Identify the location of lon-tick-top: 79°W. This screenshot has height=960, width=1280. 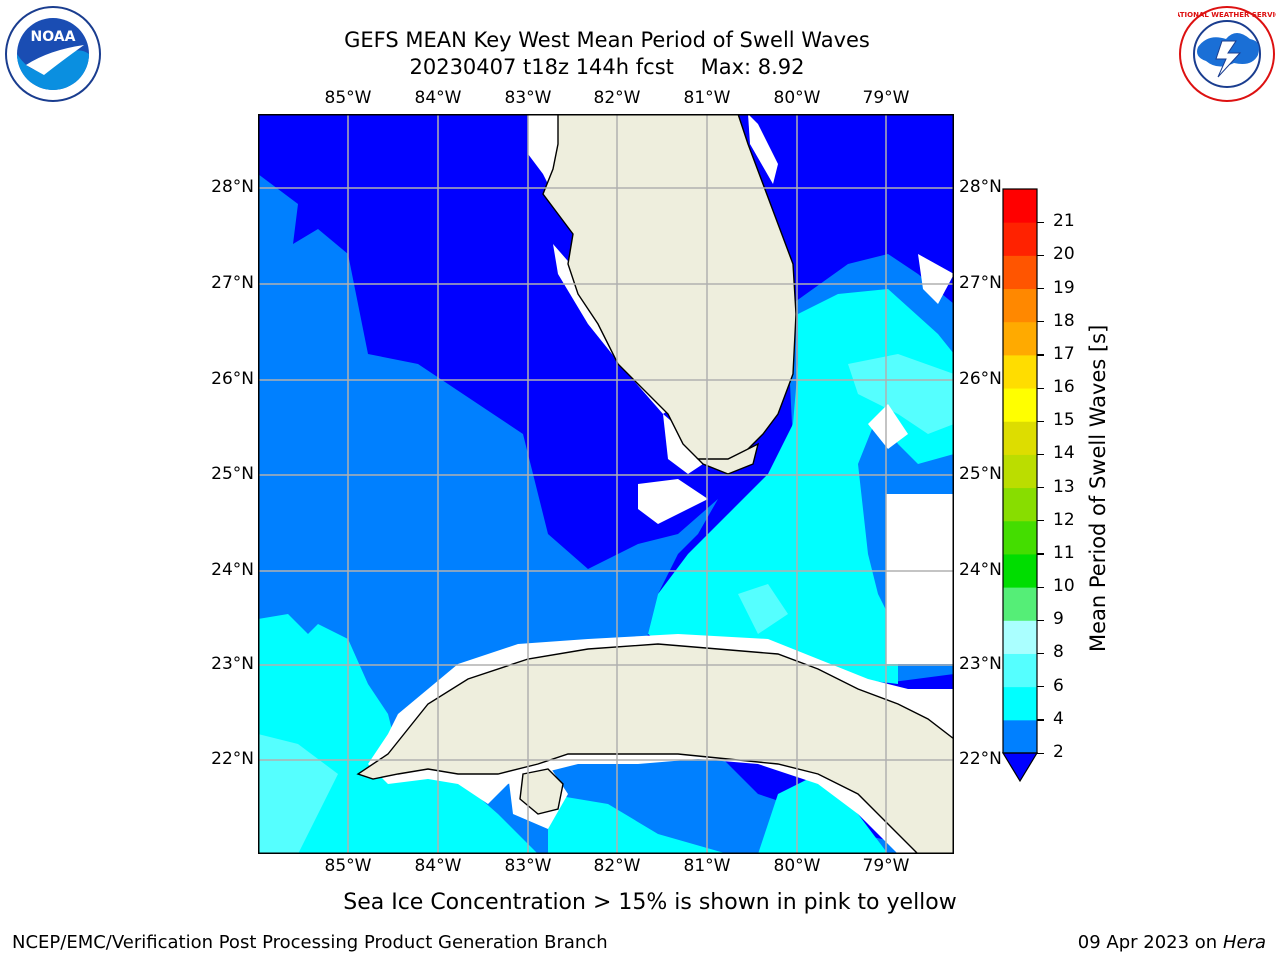
(886, 98).